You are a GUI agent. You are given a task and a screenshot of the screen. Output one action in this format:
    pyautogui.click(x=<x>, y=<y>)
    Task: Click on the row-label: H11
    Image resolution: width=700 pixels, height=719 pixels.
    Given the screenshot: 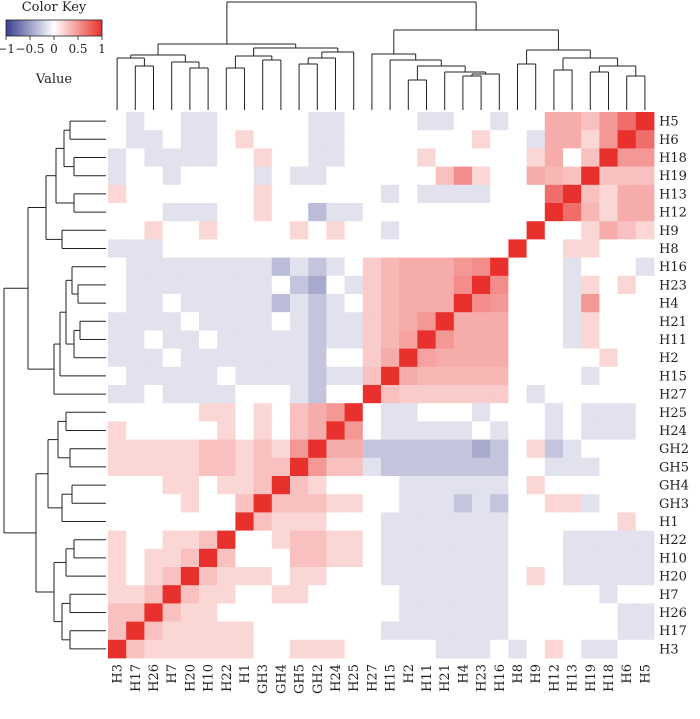 What is the action you would take?
    pyautogui.click(x=673, y=340)
    